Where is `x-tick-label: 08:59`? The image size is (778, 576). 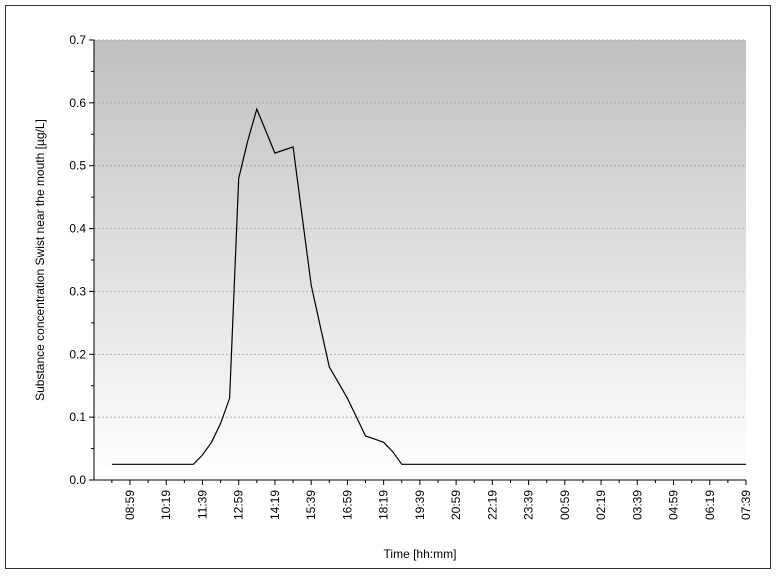
x-tick-label: 08:59 is located at coordinates (130, 505).